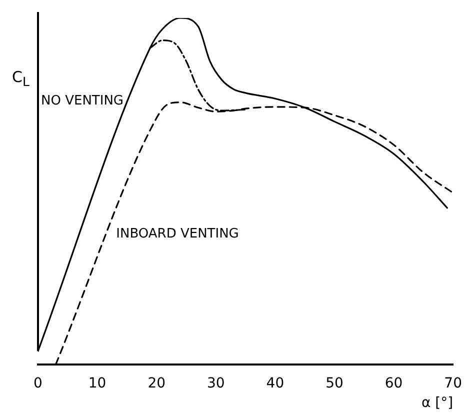 The height and width of the screenshot is (420, 473). Describe the element at coordinates (38, 383) in the screenshot. I see `x-tick-label: 0` at that location.